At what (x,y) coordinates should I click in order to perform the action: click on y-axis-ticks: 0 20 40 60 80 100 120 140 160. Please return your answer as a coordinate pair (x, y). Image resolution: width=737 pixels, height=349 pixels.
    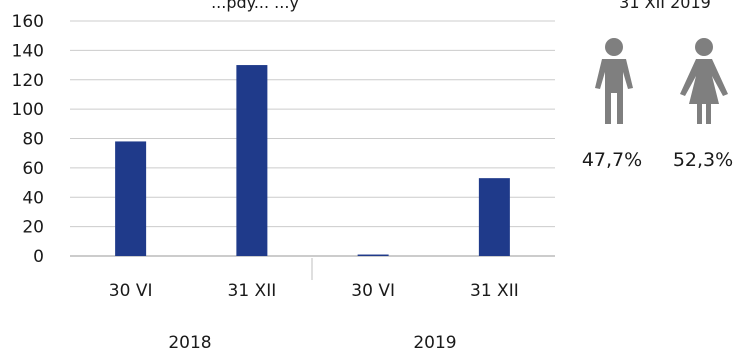
    Looking at the image, I should click on (28, 139).